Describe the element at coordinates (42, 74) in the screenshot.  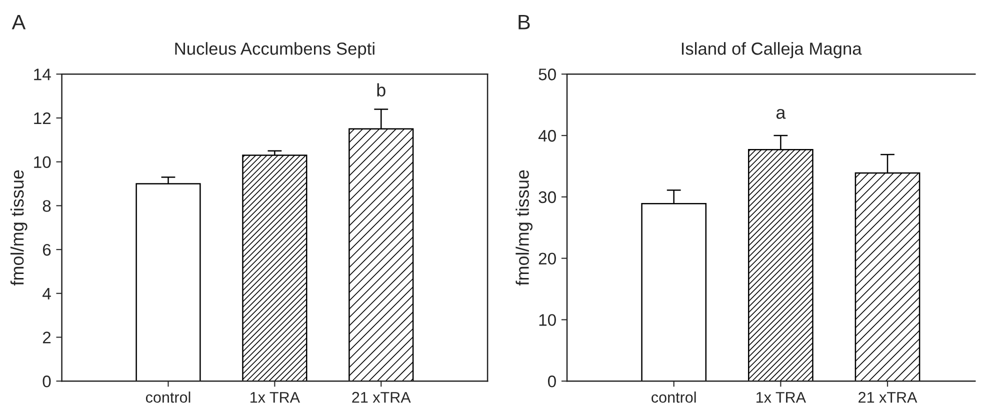
I see `y-tick-label: 14` at that location.